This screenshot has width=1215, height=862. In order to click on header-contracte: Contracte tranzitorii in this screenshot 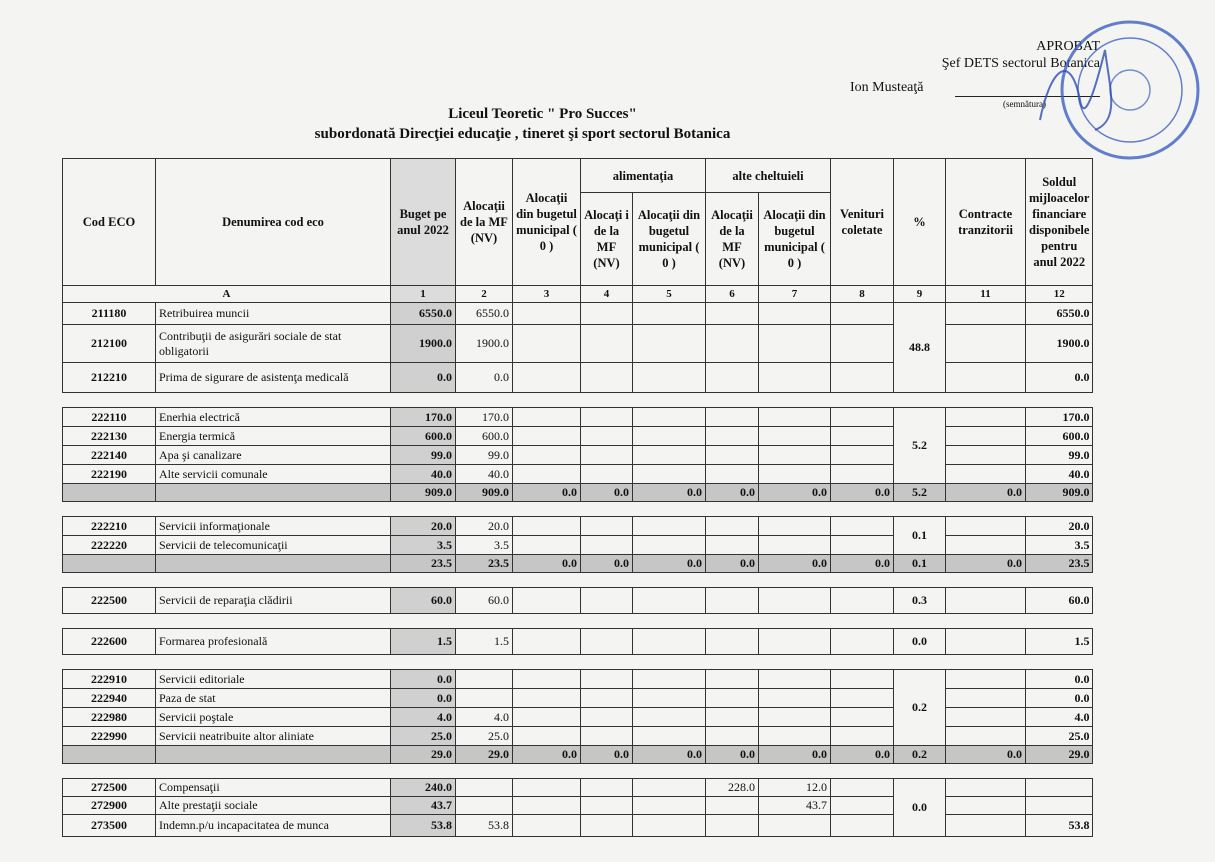, I will do `click(985, 222)`.